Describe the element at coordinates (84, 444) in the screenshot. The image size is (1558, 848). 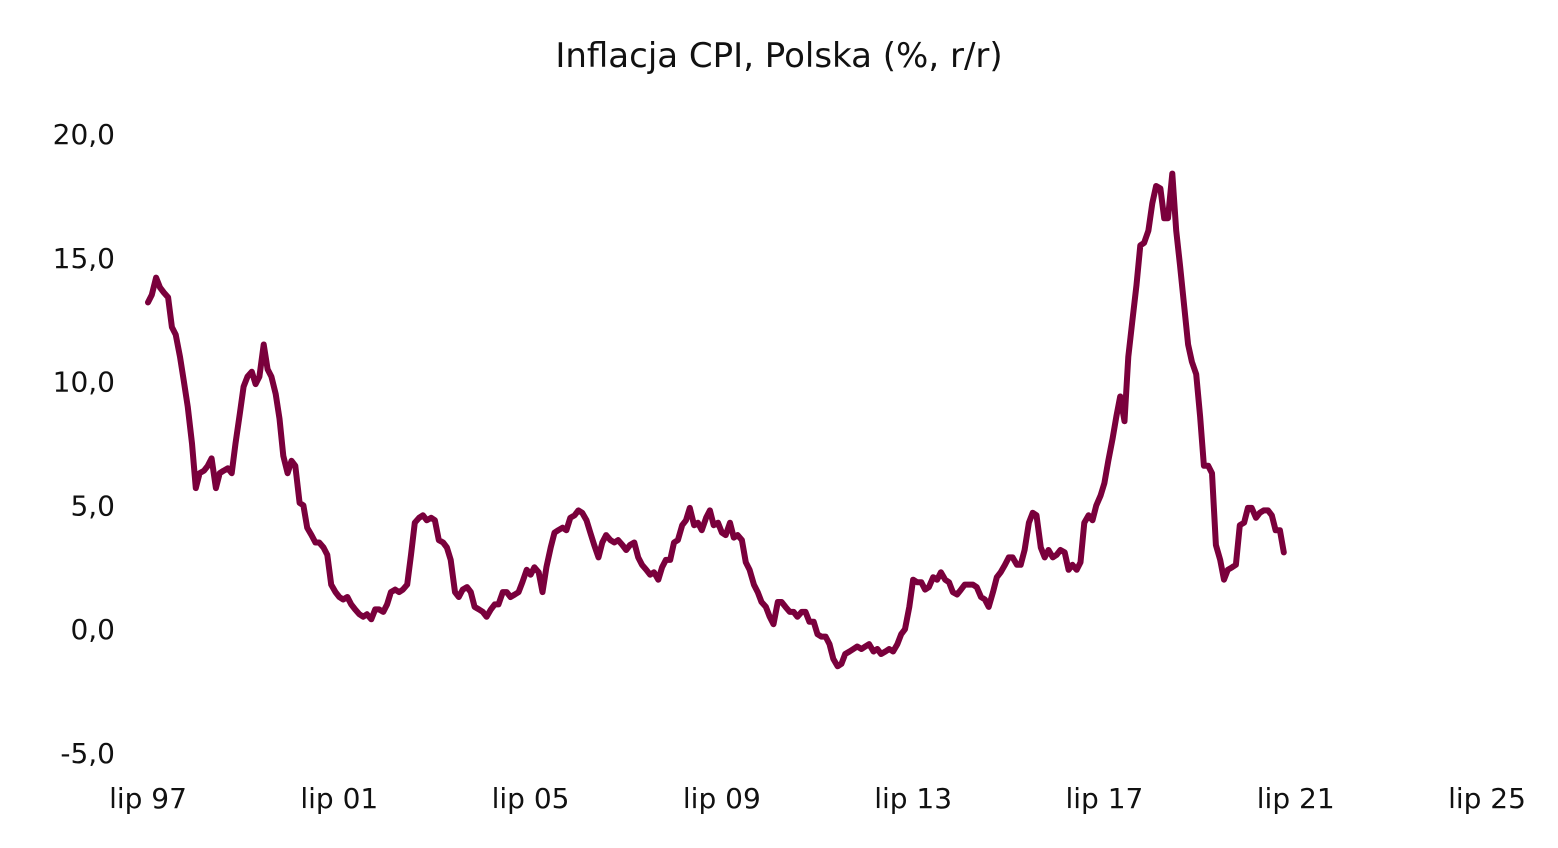
I see `y-axis-ticks: 20,0 15,0 10,0 5,0 0,0 -5,0` at that location.